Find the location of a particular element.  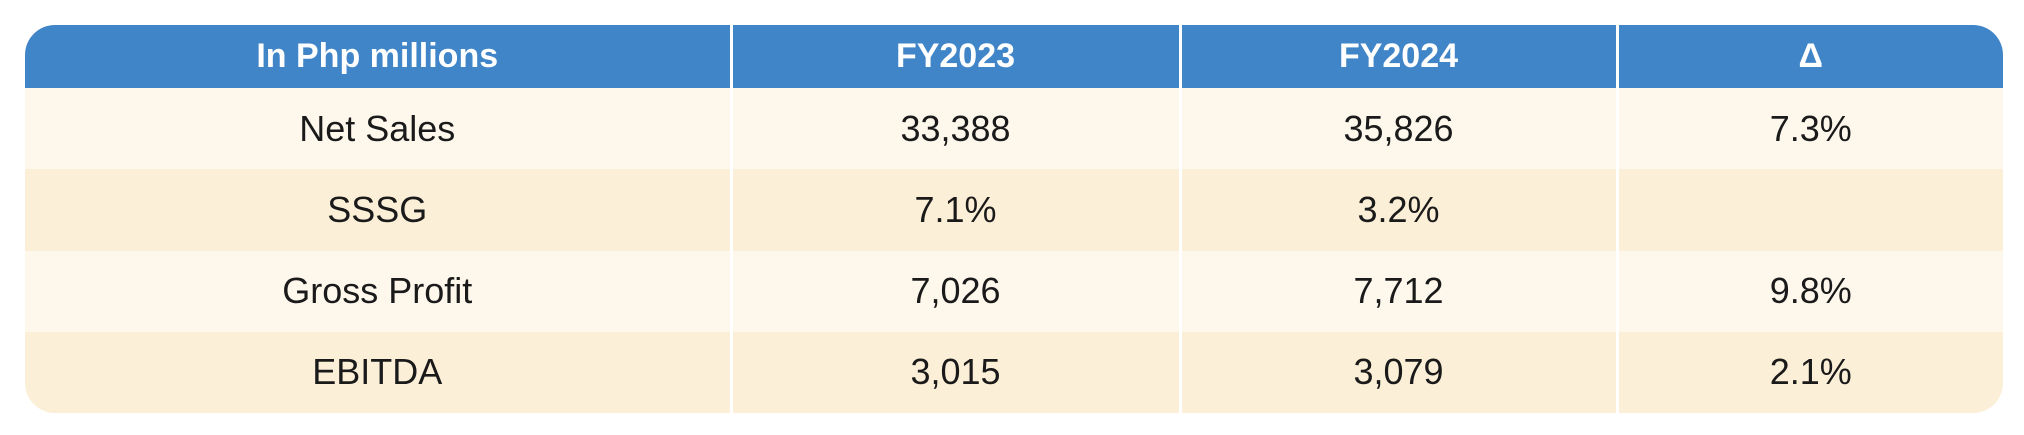

cell-delta: 7.3% is located at coordinates (1810, 129).